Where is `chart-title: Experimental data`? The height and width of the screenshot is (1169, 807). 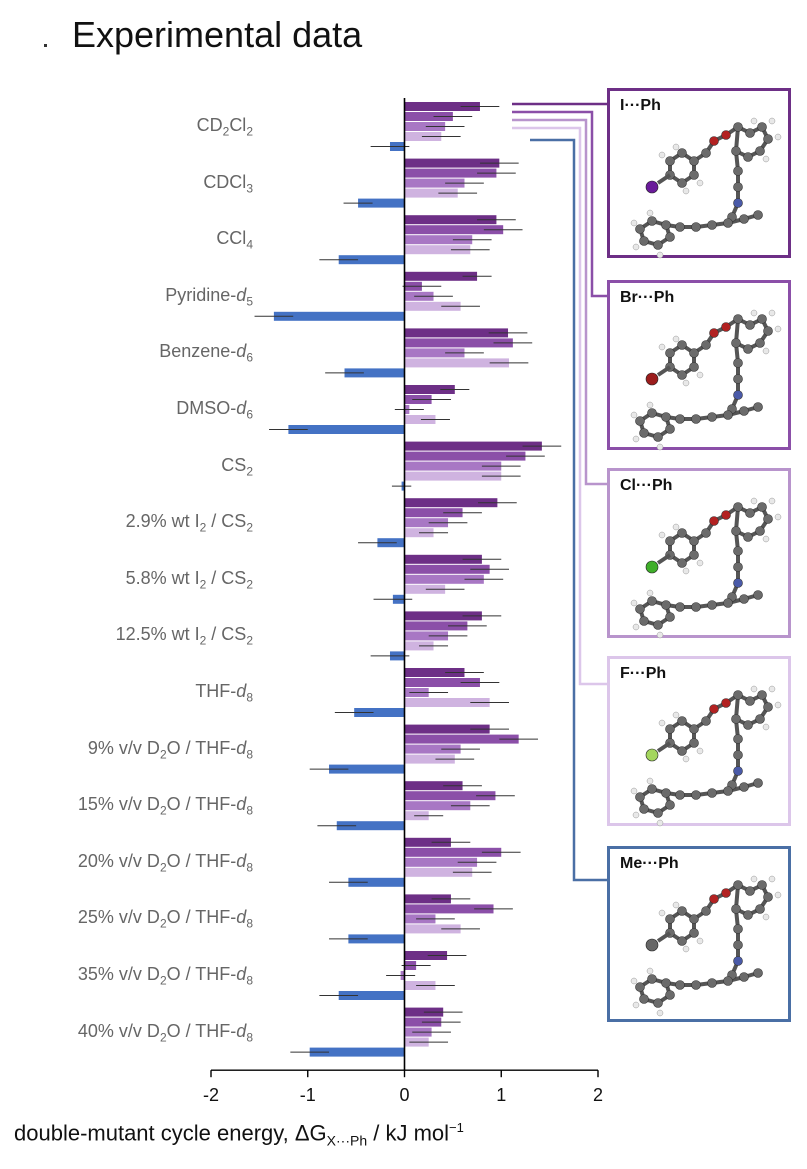 chart-title: Experimental data is located at coordinates (217, 34).